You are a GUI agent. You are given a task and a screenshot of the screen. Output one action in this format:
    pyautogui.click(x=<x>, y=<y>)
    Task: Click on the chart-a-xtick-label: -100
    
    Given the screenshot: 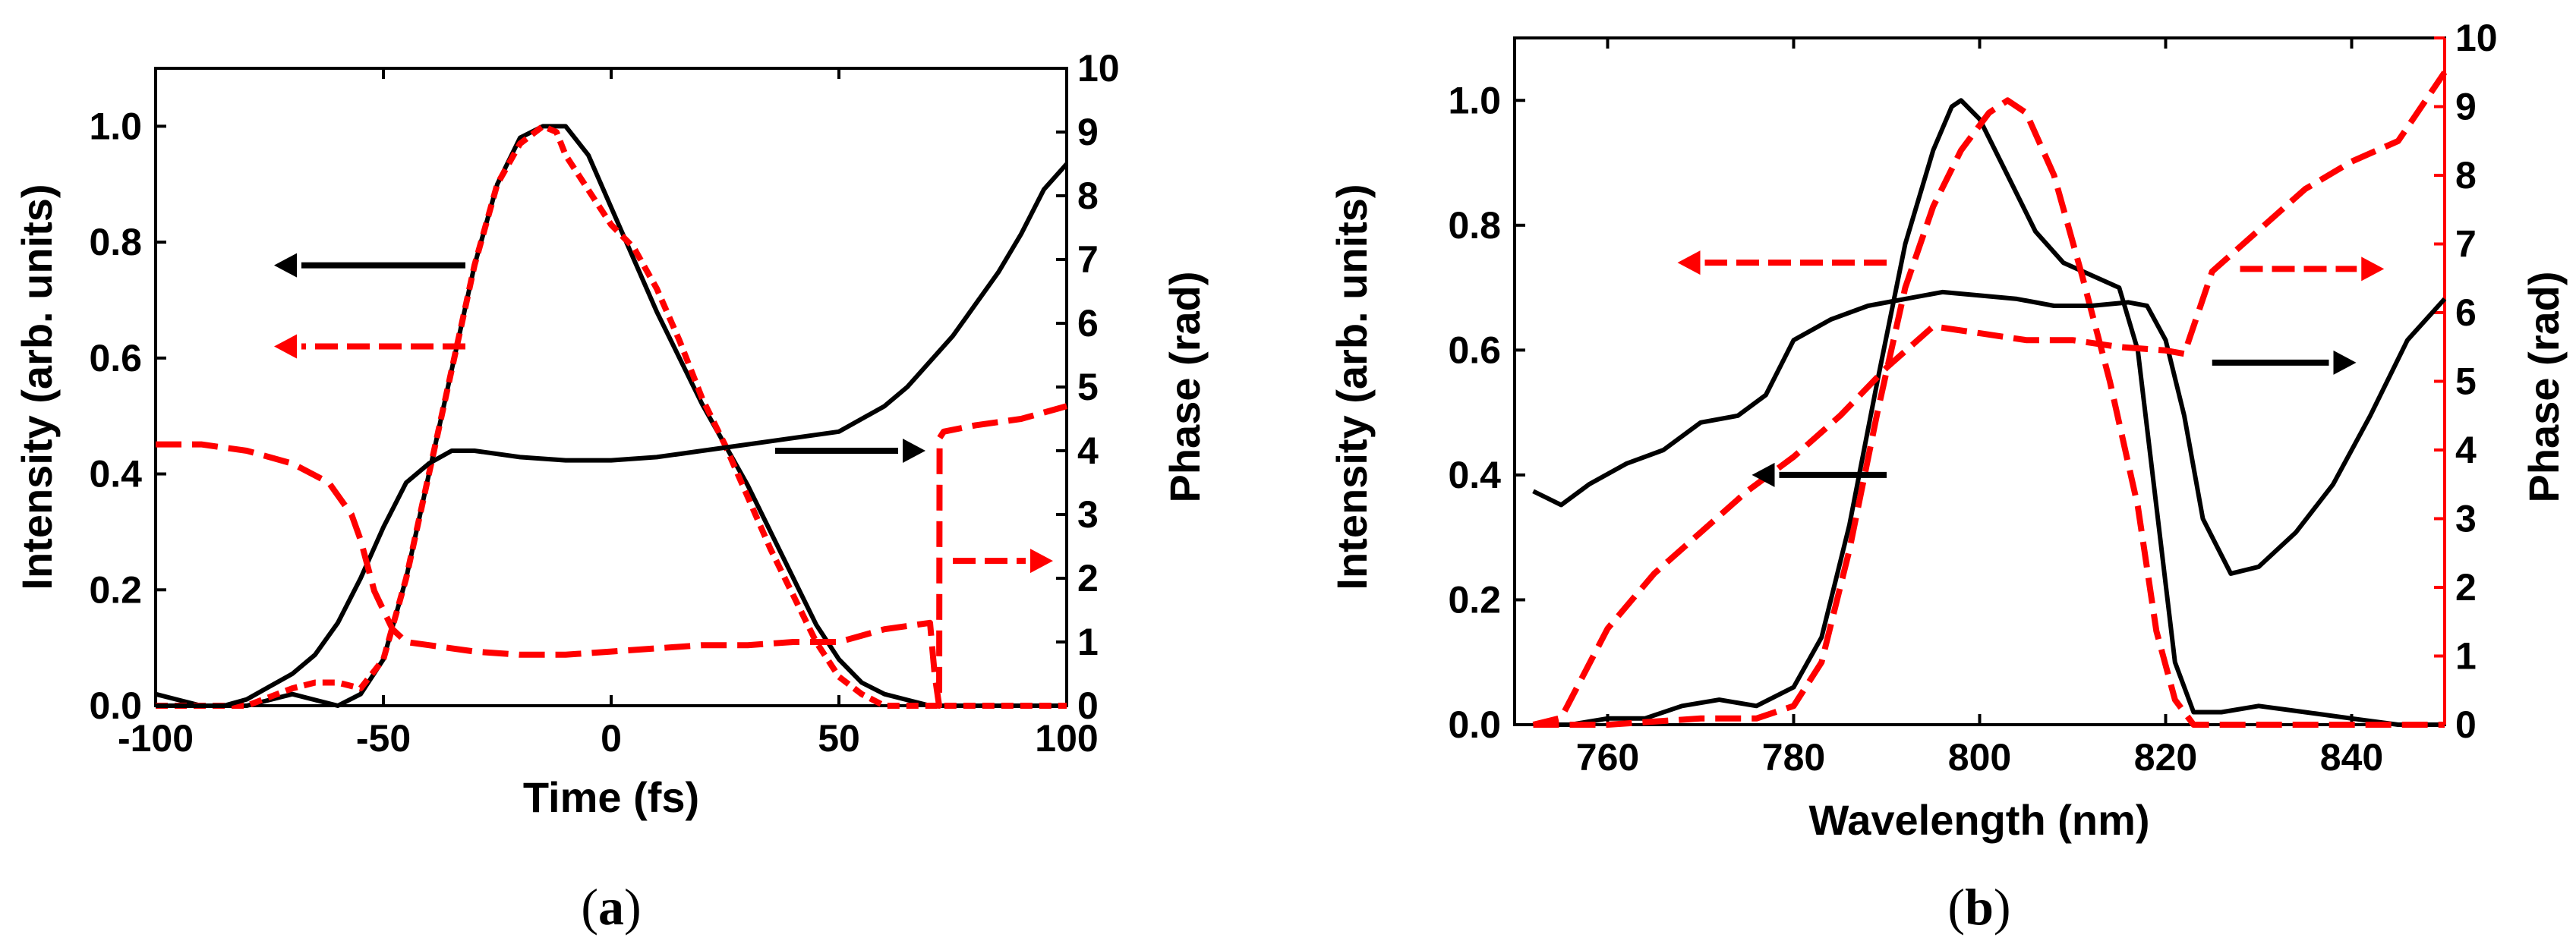 What is the action you would take?
    pyautogui.click(x=156, y=738)
    